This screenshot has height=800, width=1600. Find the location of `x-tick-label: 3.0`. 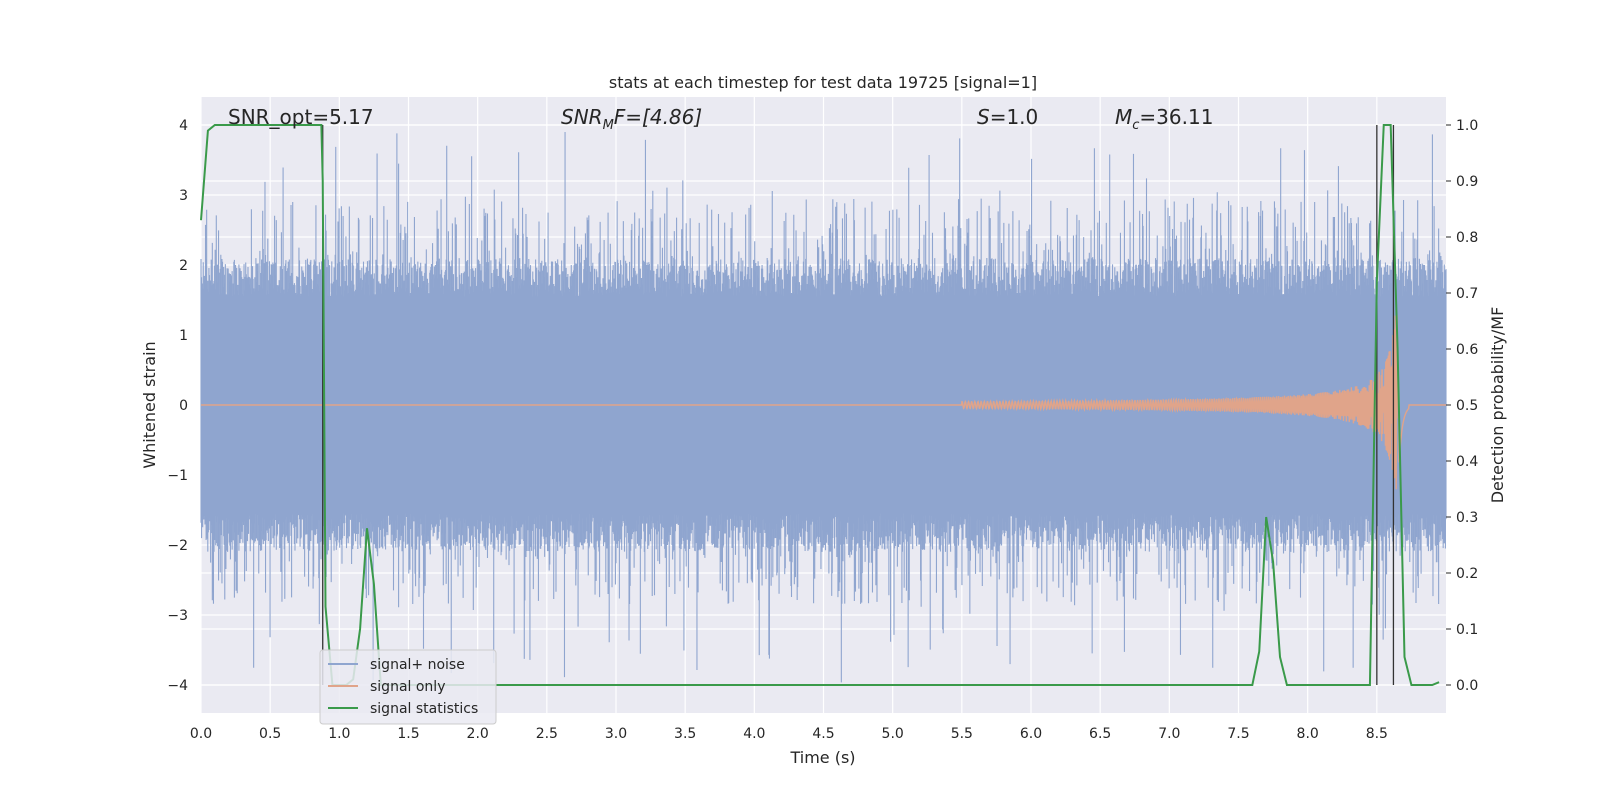

x-tick-label: 3.0 is located at coordinates (616, 734).